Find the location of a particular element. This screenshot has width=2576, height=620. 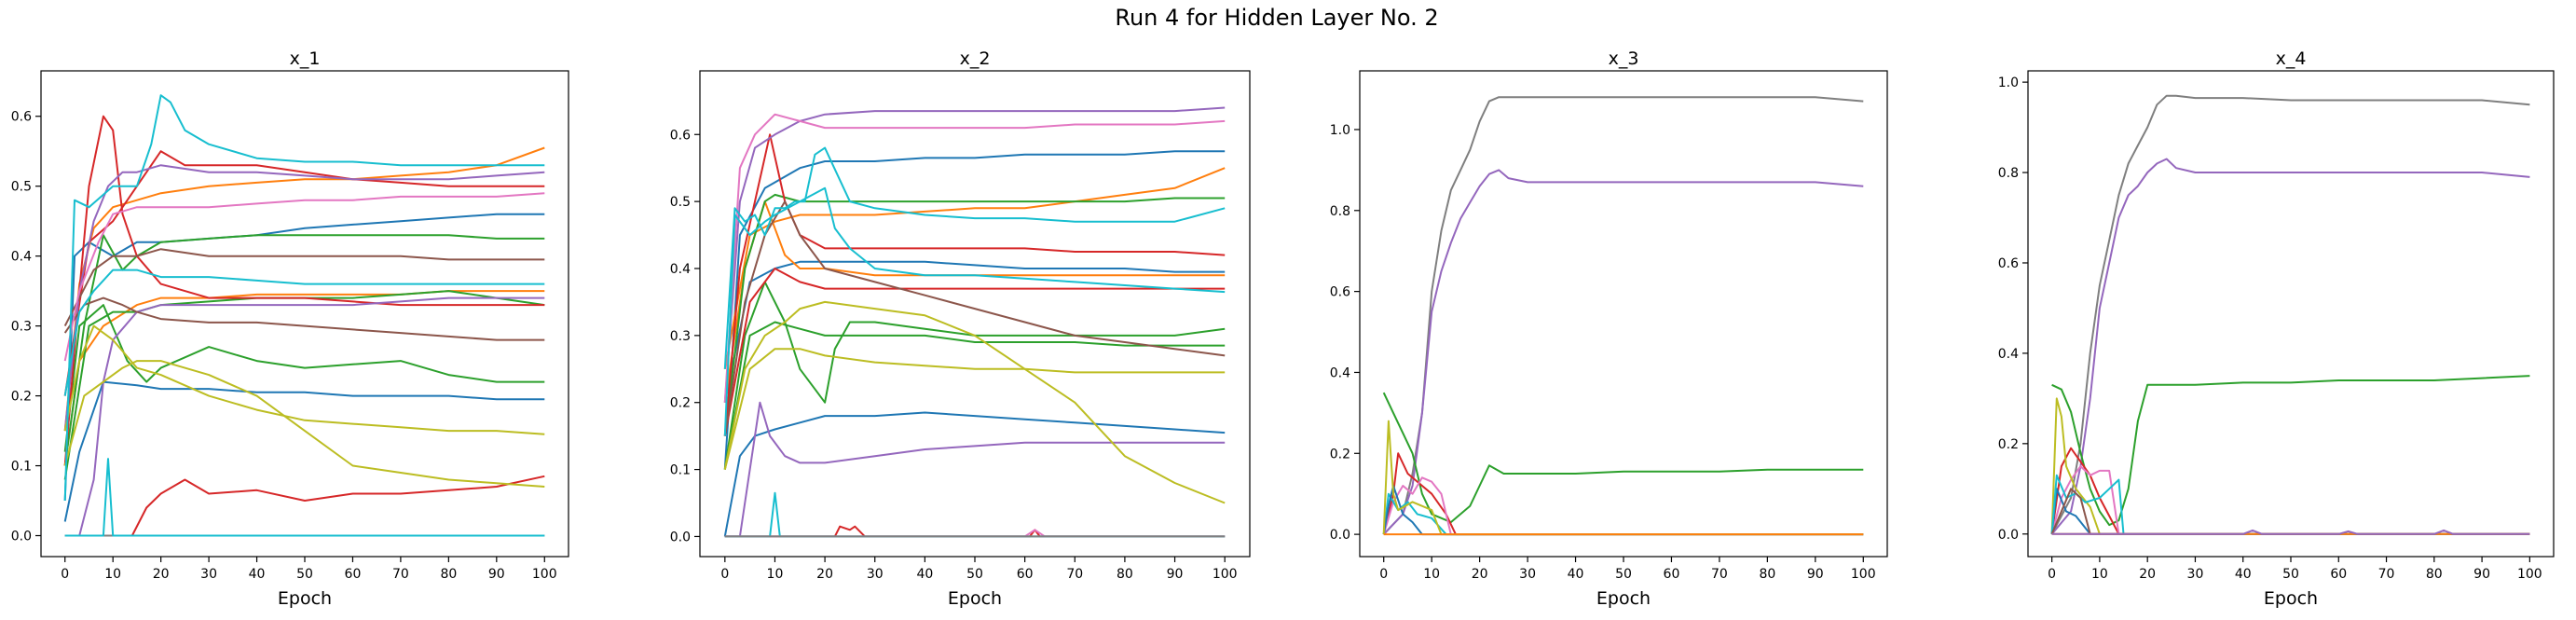

panel-title: x_1 is located at coordinates (305, 58).